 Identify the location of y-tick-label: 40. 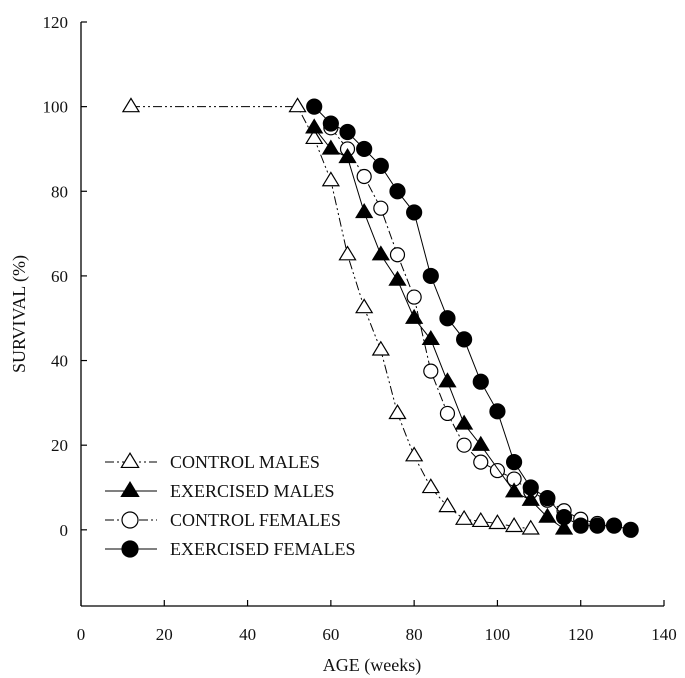
(59, 361).